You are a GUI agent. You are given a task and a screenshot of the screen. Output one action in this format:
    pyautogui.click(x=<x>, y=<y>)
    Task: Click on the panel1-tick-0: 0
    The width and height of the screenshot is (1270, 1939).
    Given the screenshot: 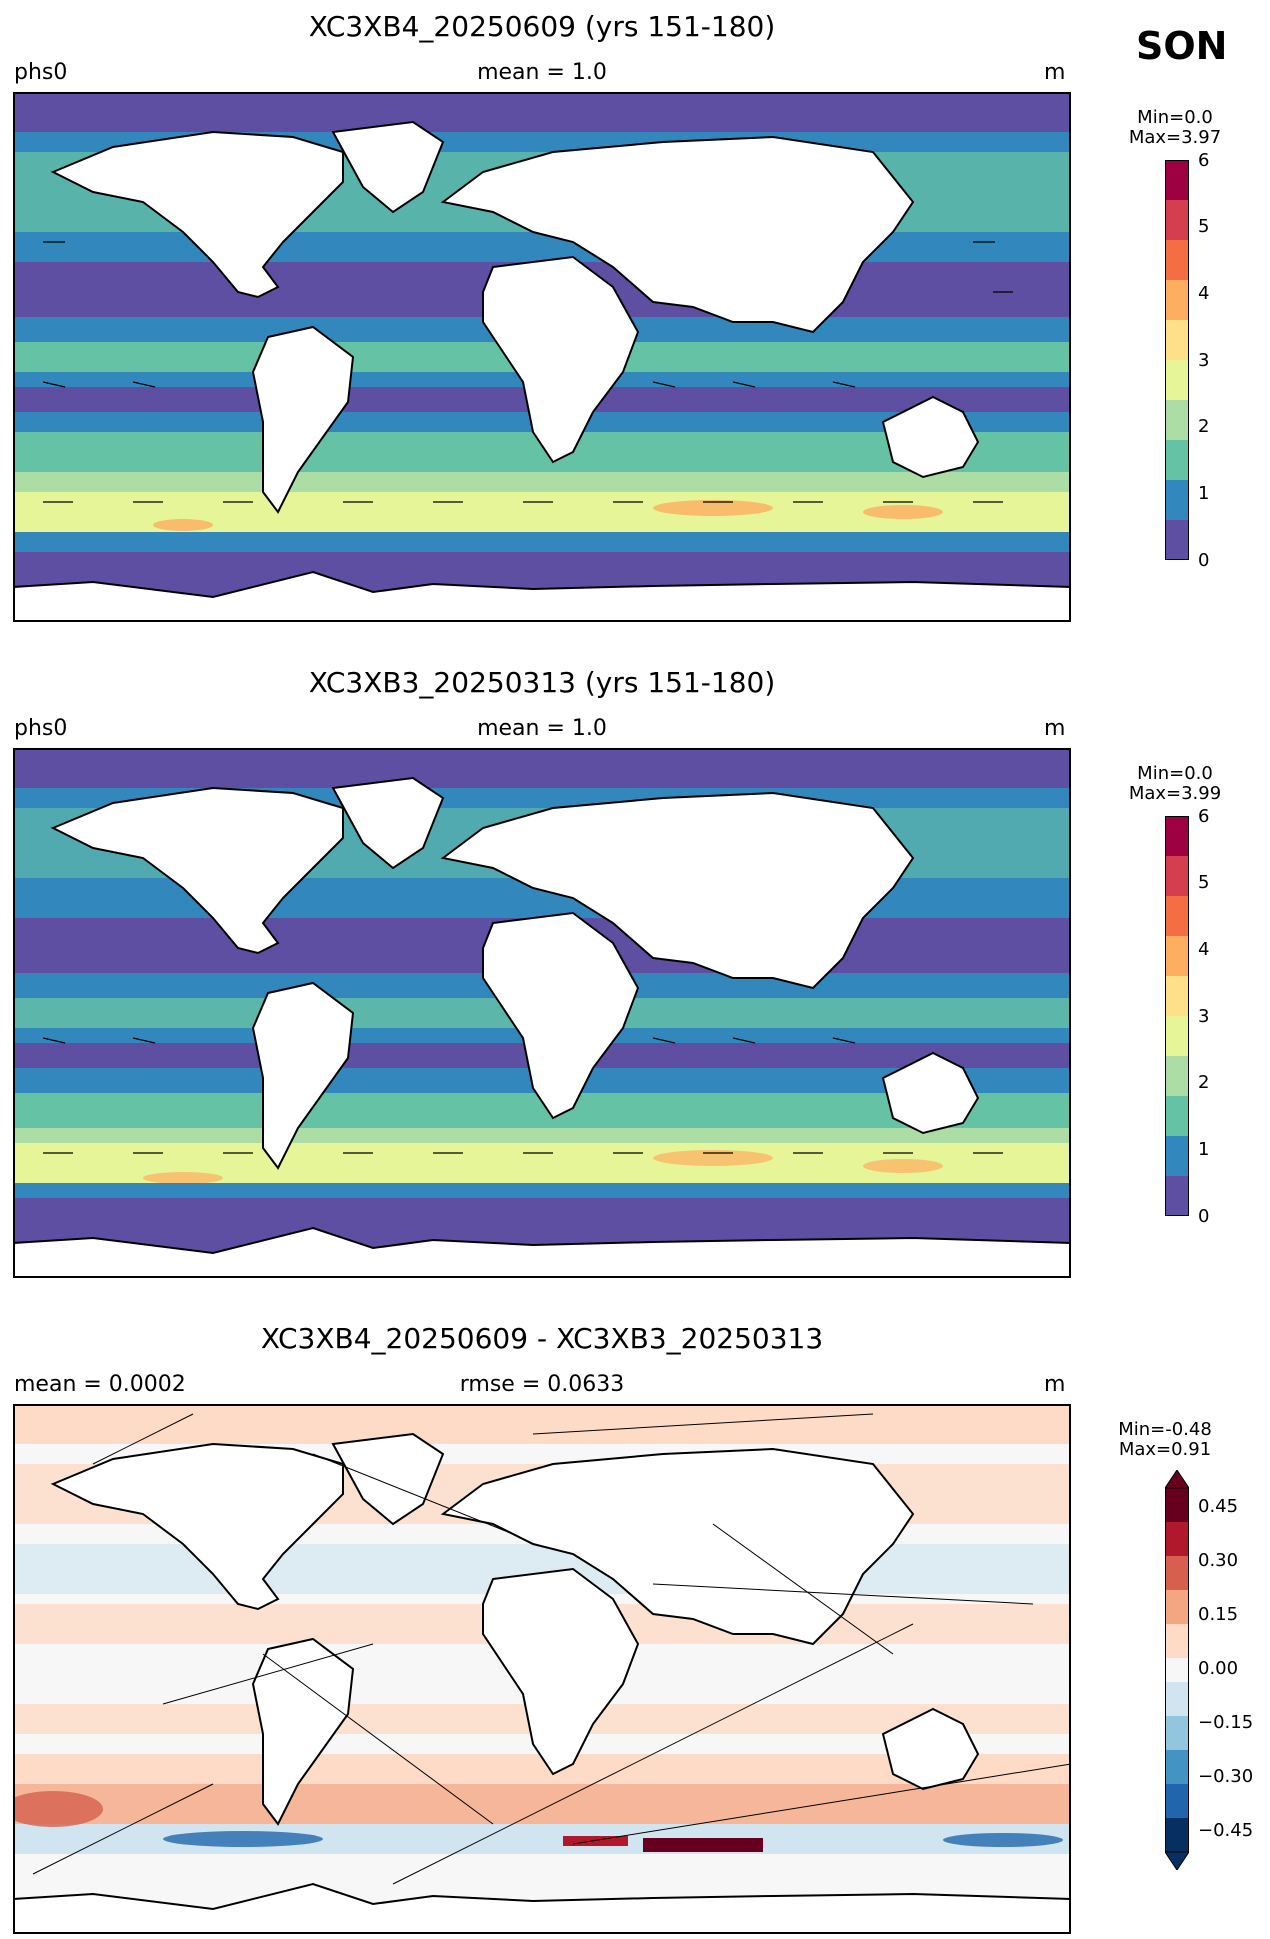 What is the action you would take?
    pyautogui.click(x=1204, y=560)
    